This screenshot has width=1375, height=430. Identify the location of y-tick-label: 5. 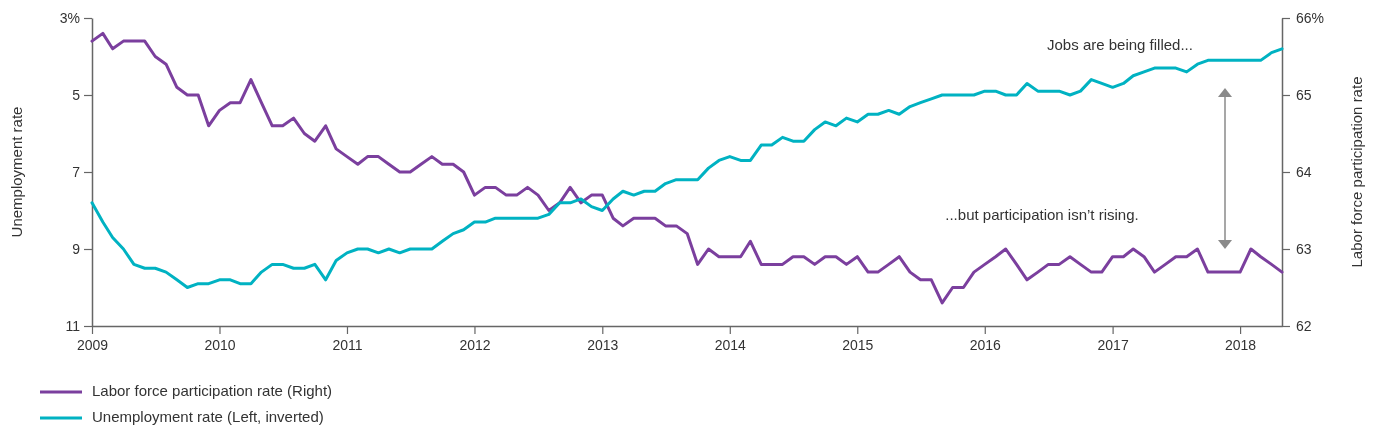
(76, 94).